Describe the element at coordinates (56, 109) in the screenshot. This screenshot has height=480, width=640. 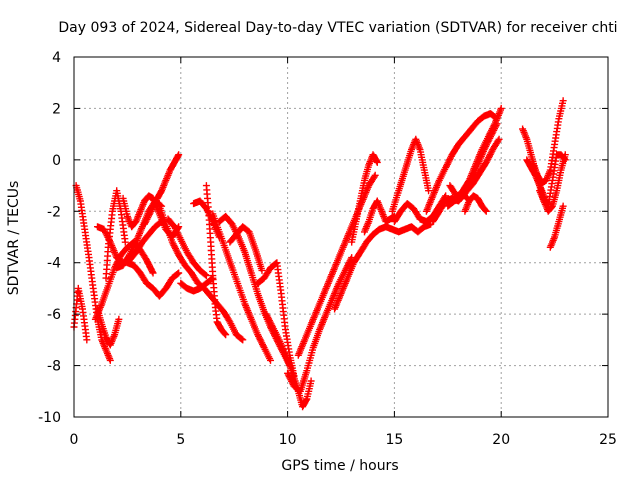
I see `y-tick-label: 2` at that location.